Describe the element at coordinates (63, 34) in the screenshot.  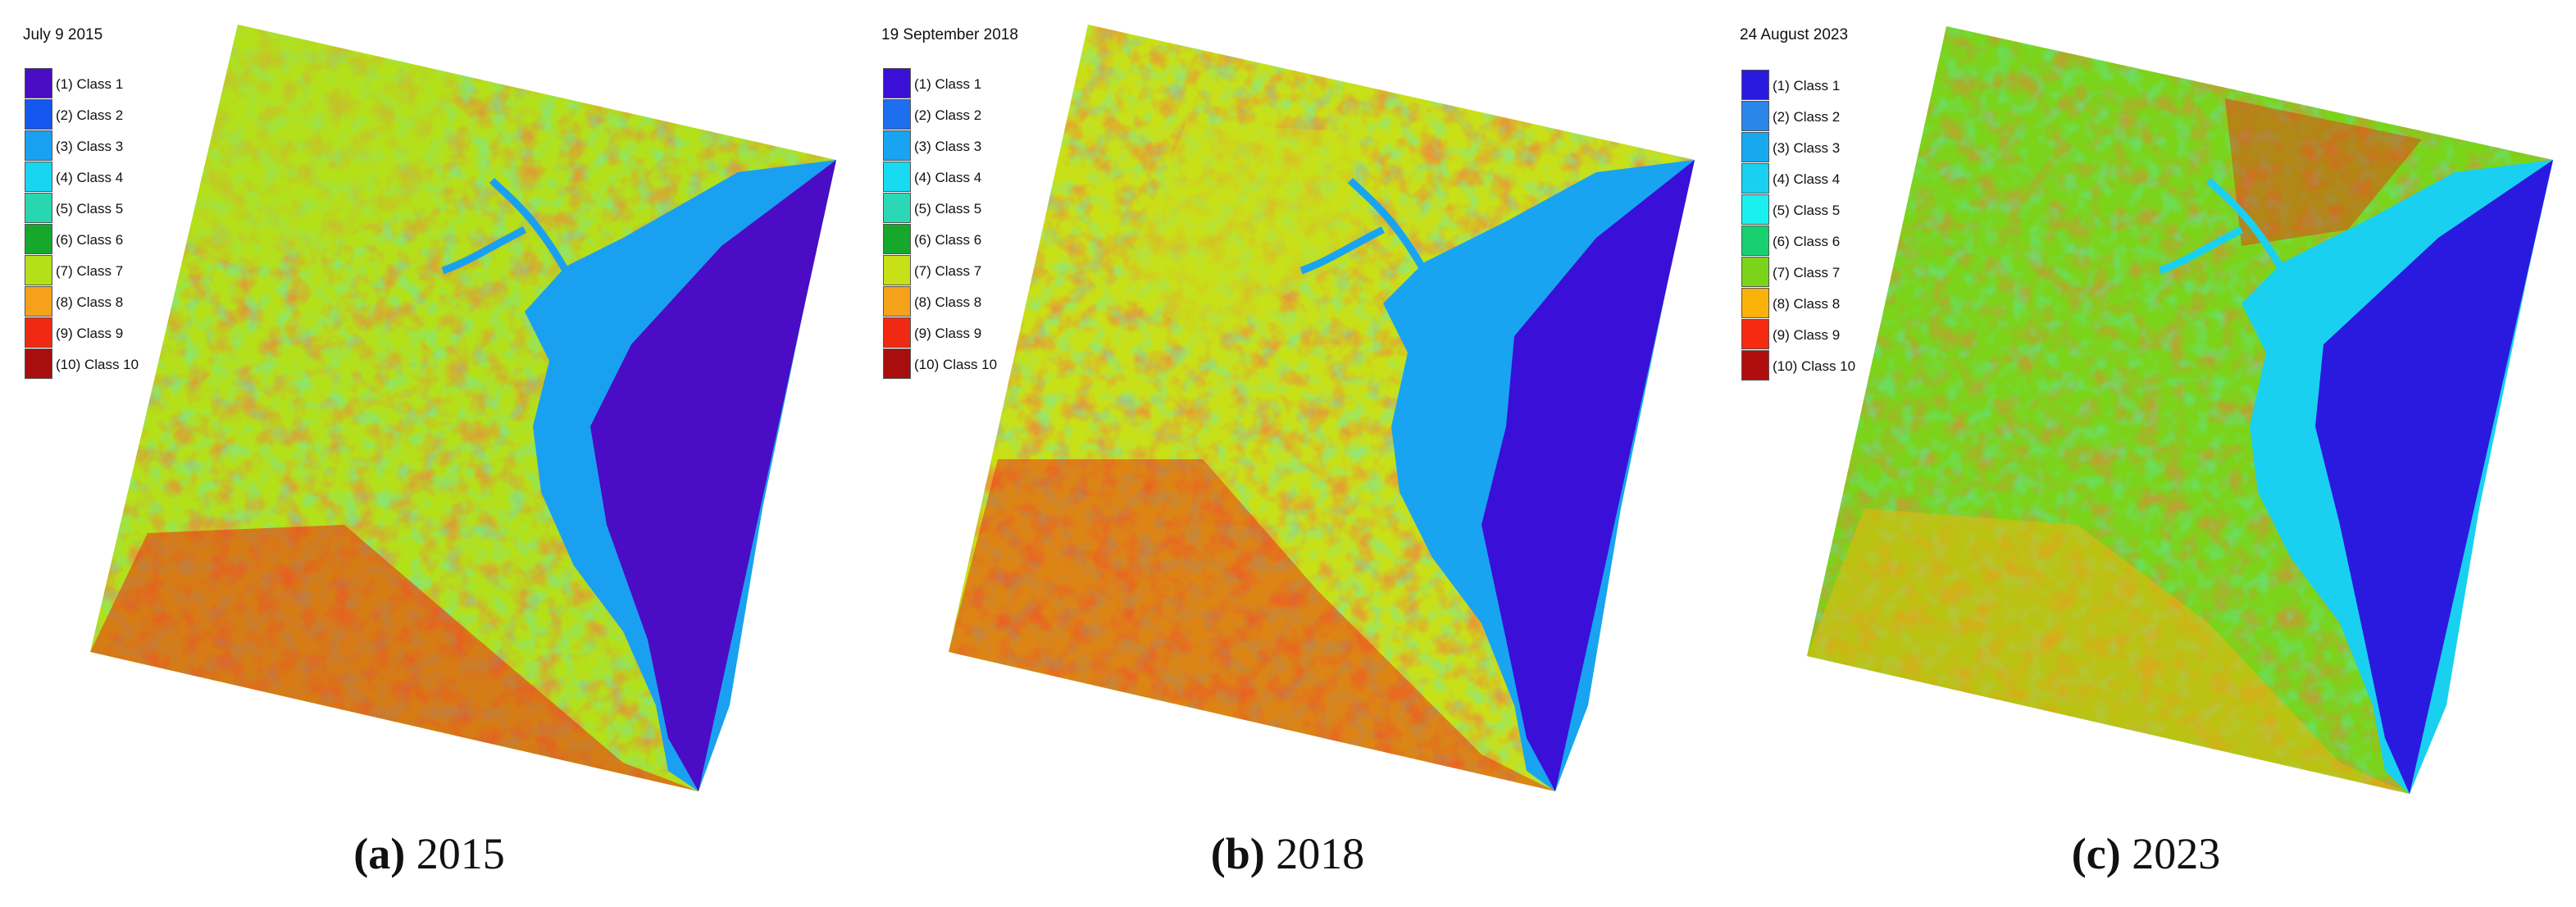
I see `map-date: July 9 2015` at that location.